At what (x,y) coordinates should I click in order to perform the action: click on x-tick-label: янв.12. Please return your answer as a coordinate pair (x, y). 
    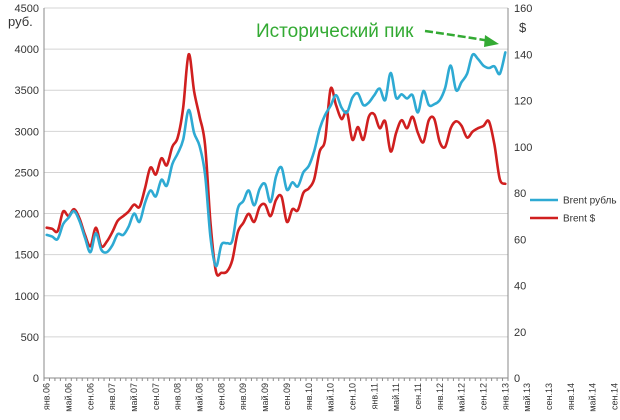
    Looking at the image, I should click on (440, 396).